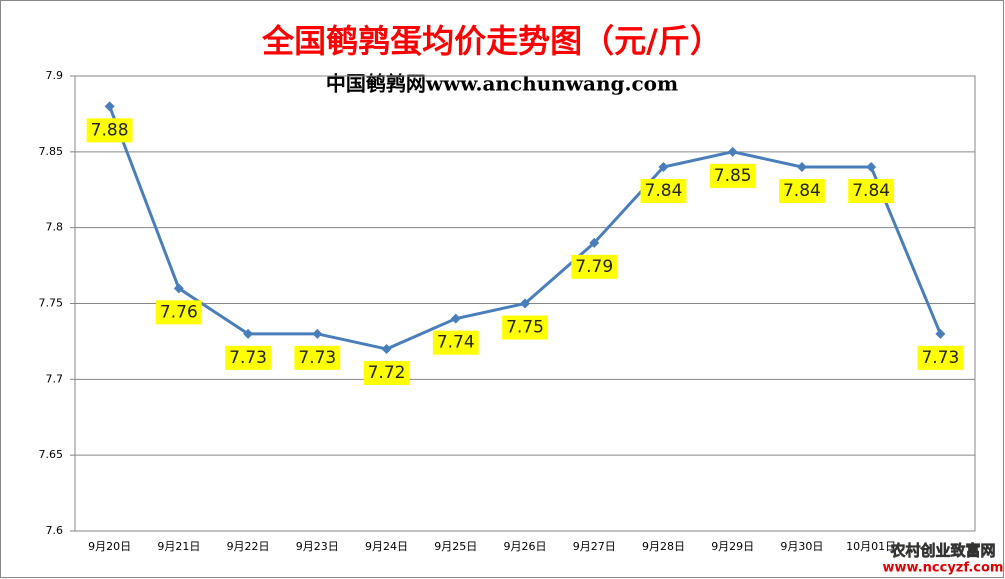 Image resolution: width=1005 pixels, height=579 pixels. I want to click on x-tick-label: 9月27日, so click(594, 546).